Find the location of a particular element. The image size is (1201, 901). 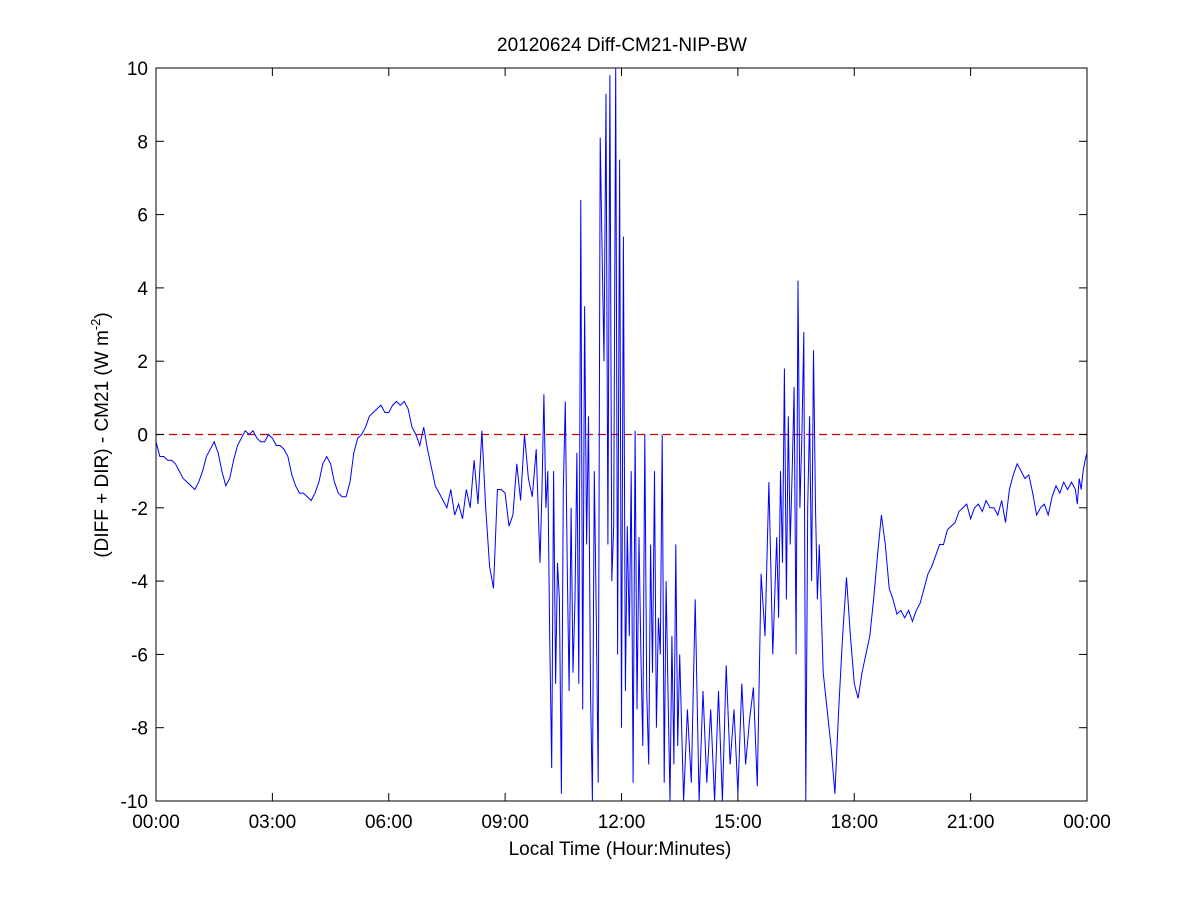

y-tick-label-9: -8 is located at coordinates (139, 729).